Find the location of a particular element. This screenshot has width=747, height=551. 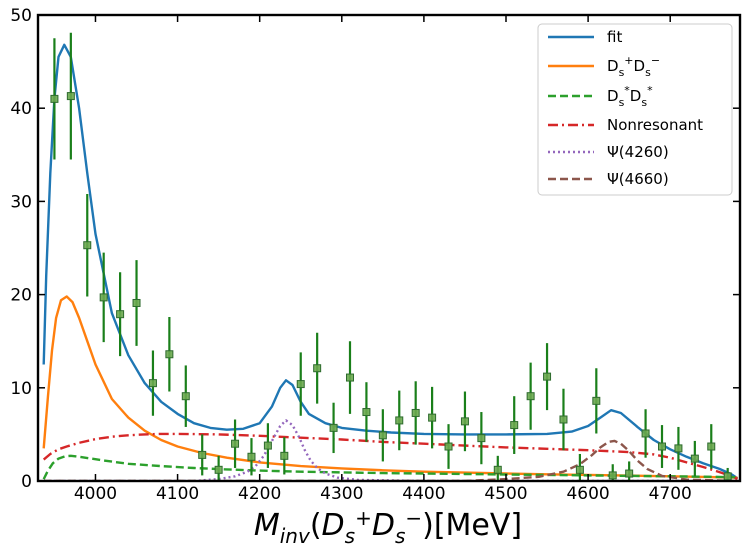

legend-handles is located at coordinates (571, 108).